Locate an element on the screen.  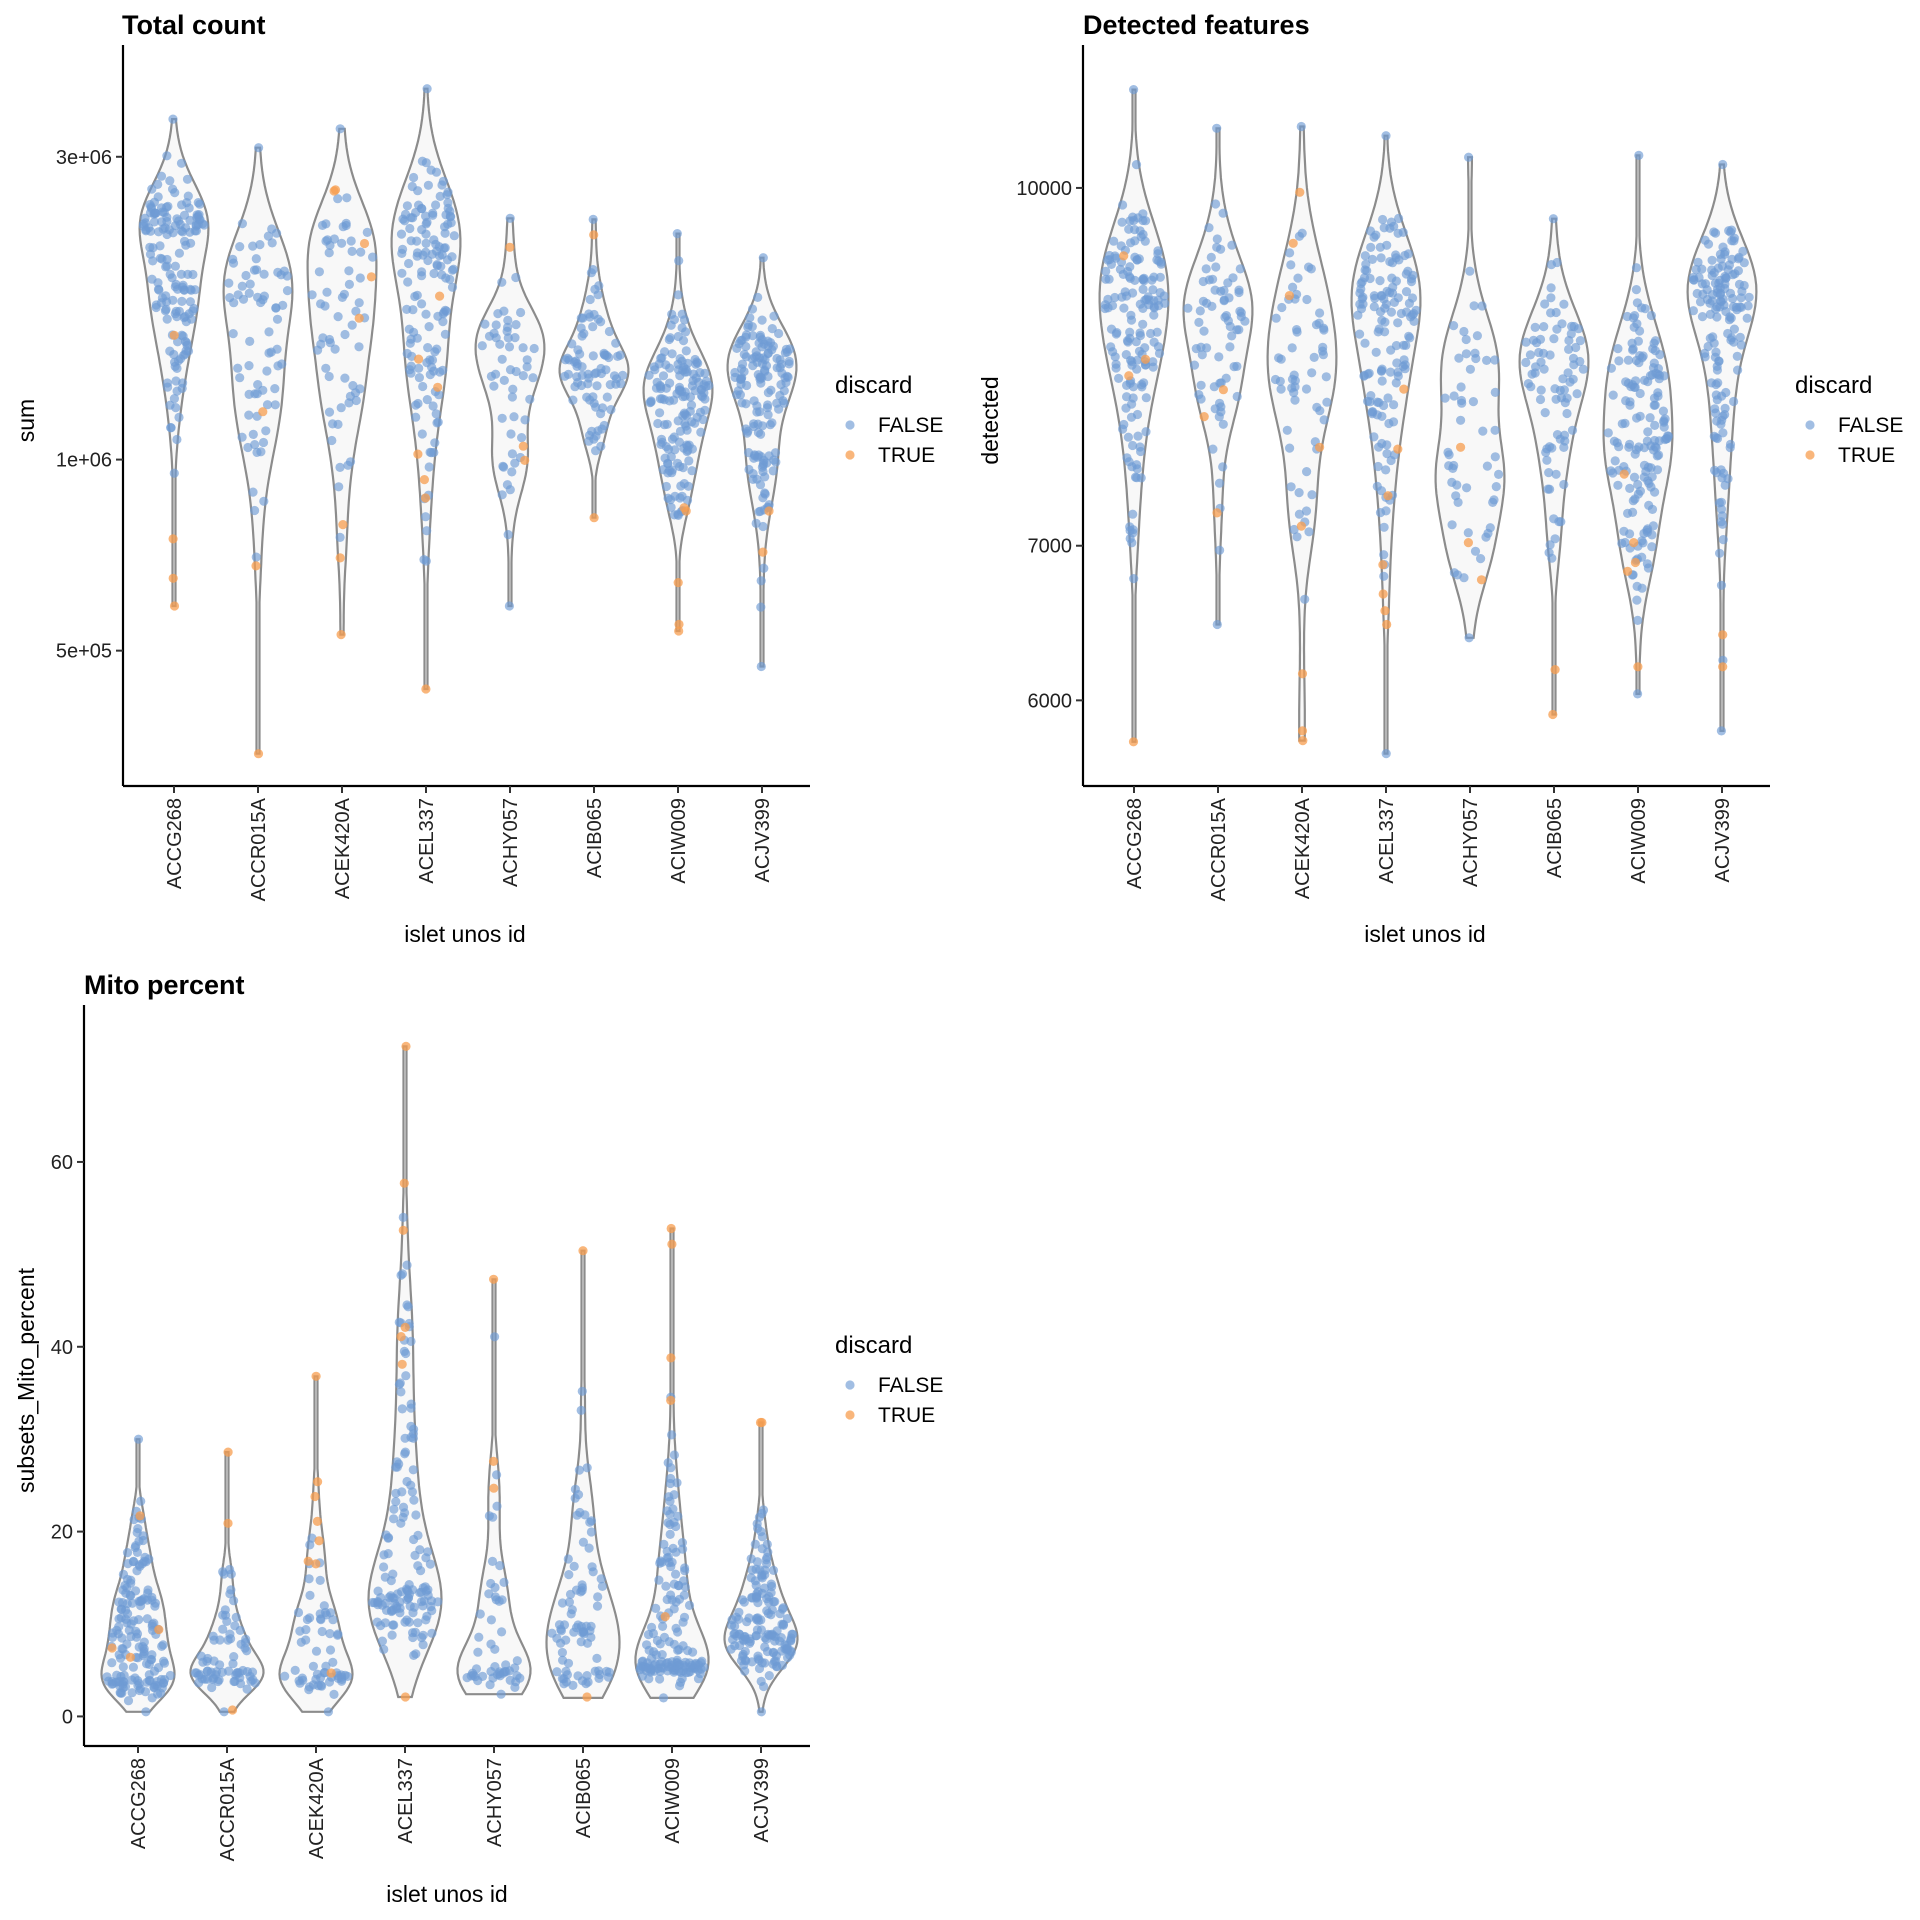
x-tick-label: ACIB065 is located at coordinates (1555, 838).